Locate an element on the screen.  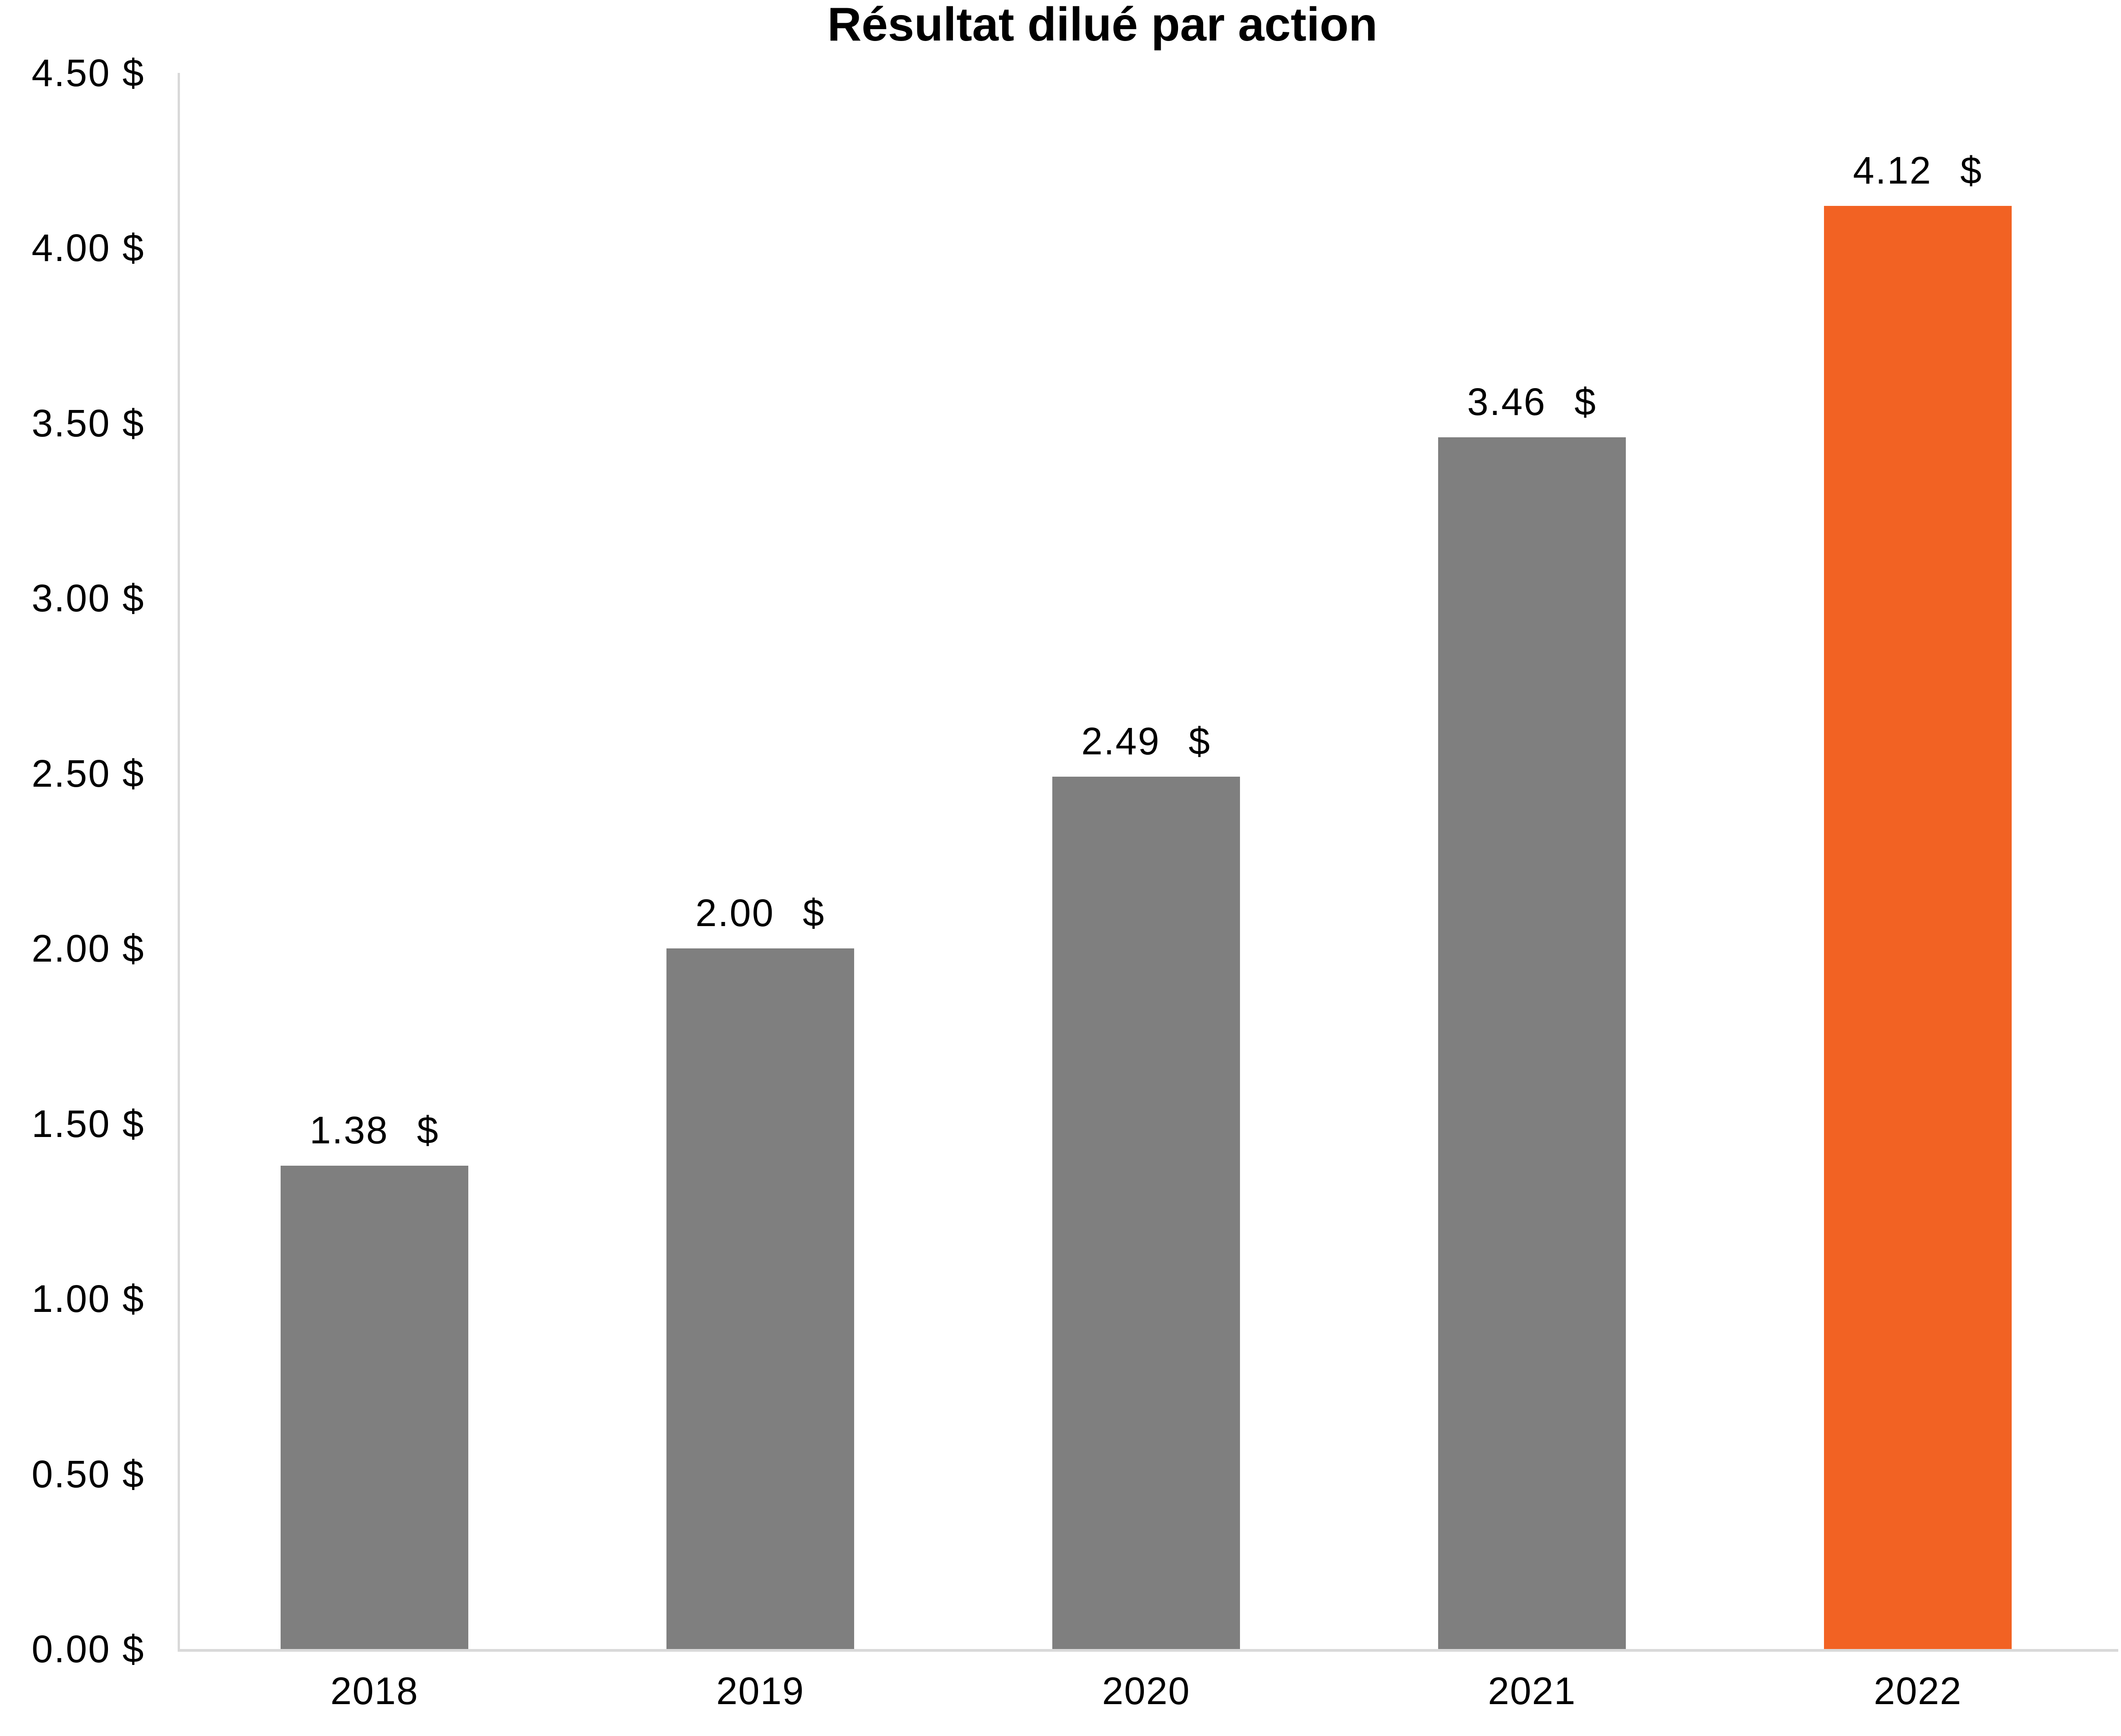
y-axis-tick-label: 4.50 $ is located at coordinates (88, 72).